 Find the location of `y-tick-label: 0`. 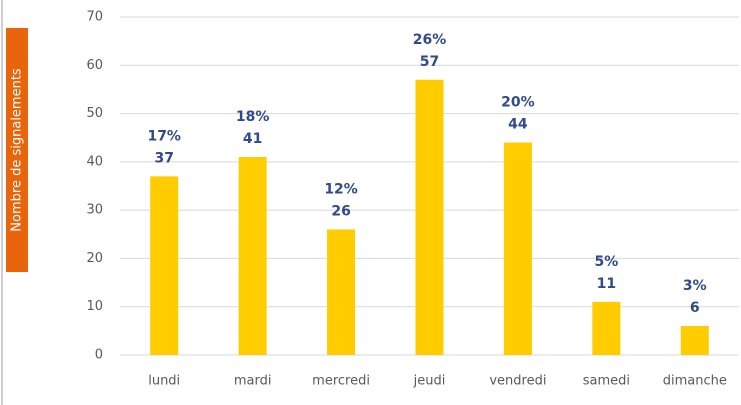

y-tick-label: 0 is located at coordinates (99, 355).